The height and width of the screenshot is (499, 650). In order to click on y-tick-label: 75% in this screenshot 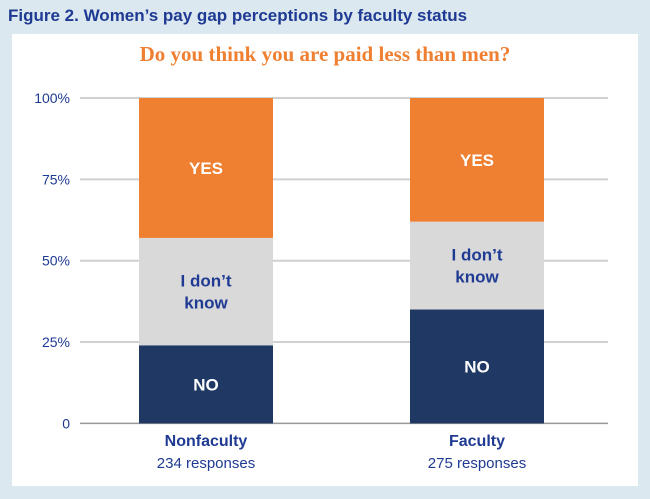, I will do `click(56, 179)`.